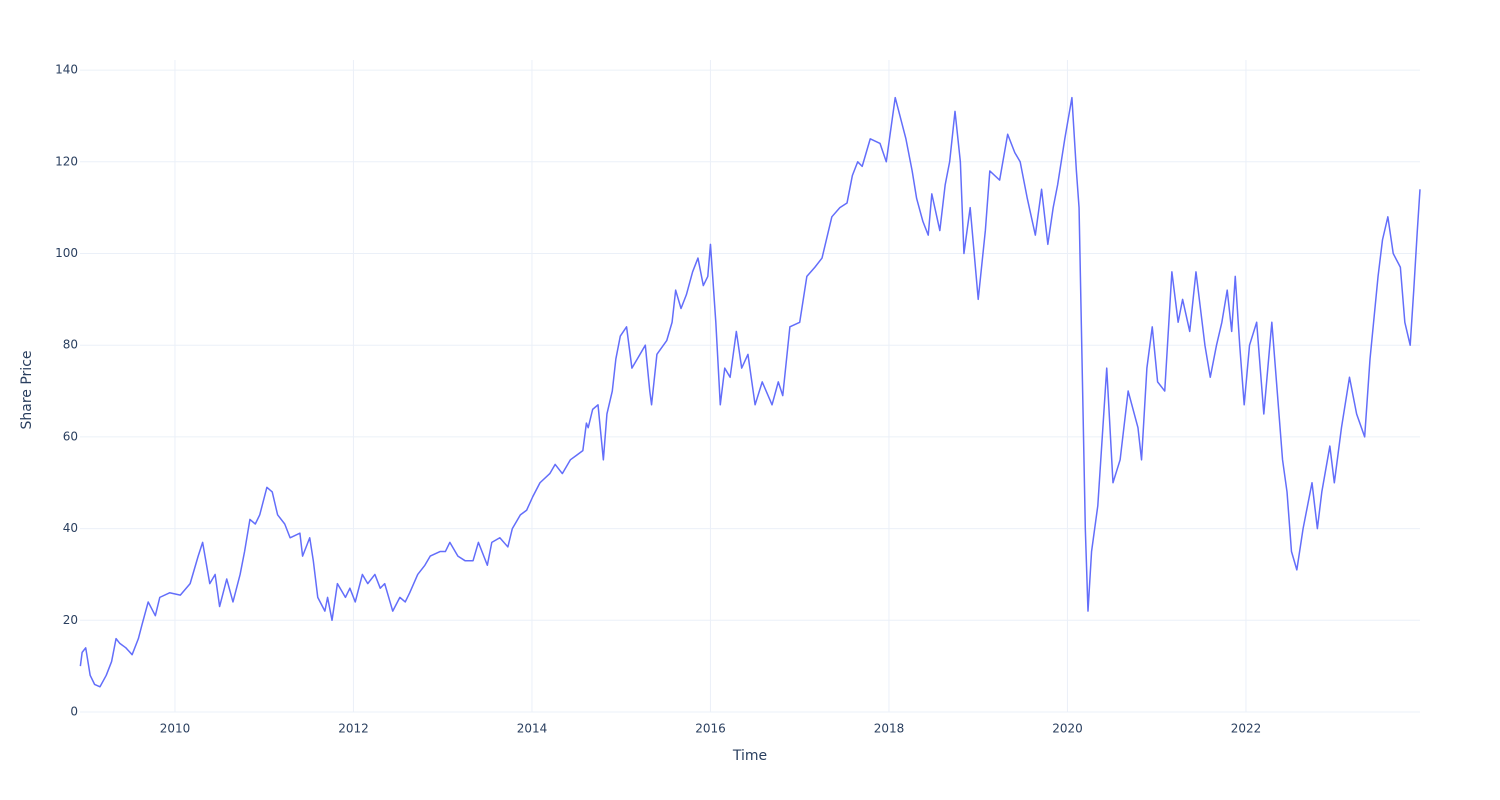 The height and width of the screenshot is (800, 1500). What do you see at coordinates (1246, 729) in the screenshot?
I see `x-tick-label: 2022` at bounding box center [1246, 729].